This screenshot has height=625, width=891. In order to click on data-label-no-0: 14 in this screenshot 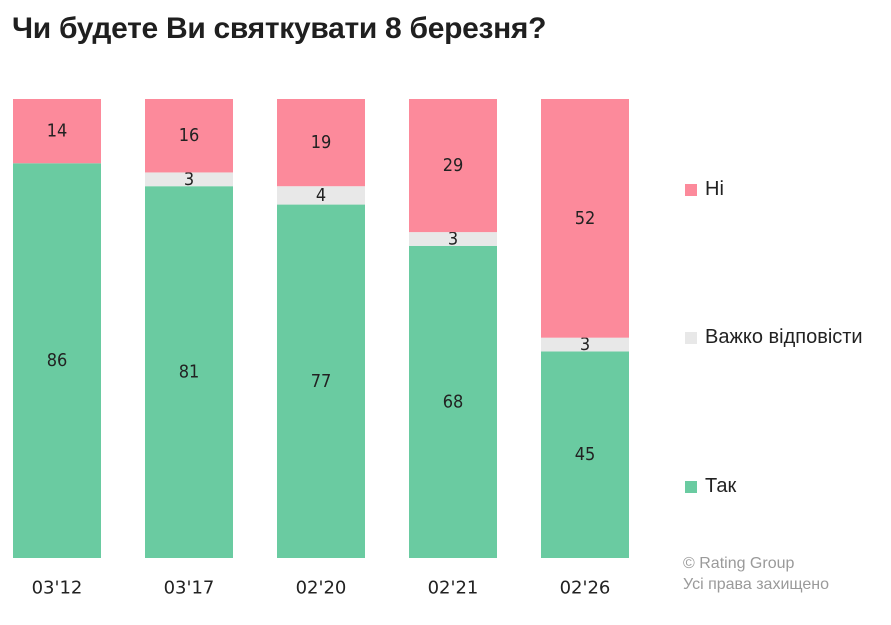, I will do `click(57, 131)`.